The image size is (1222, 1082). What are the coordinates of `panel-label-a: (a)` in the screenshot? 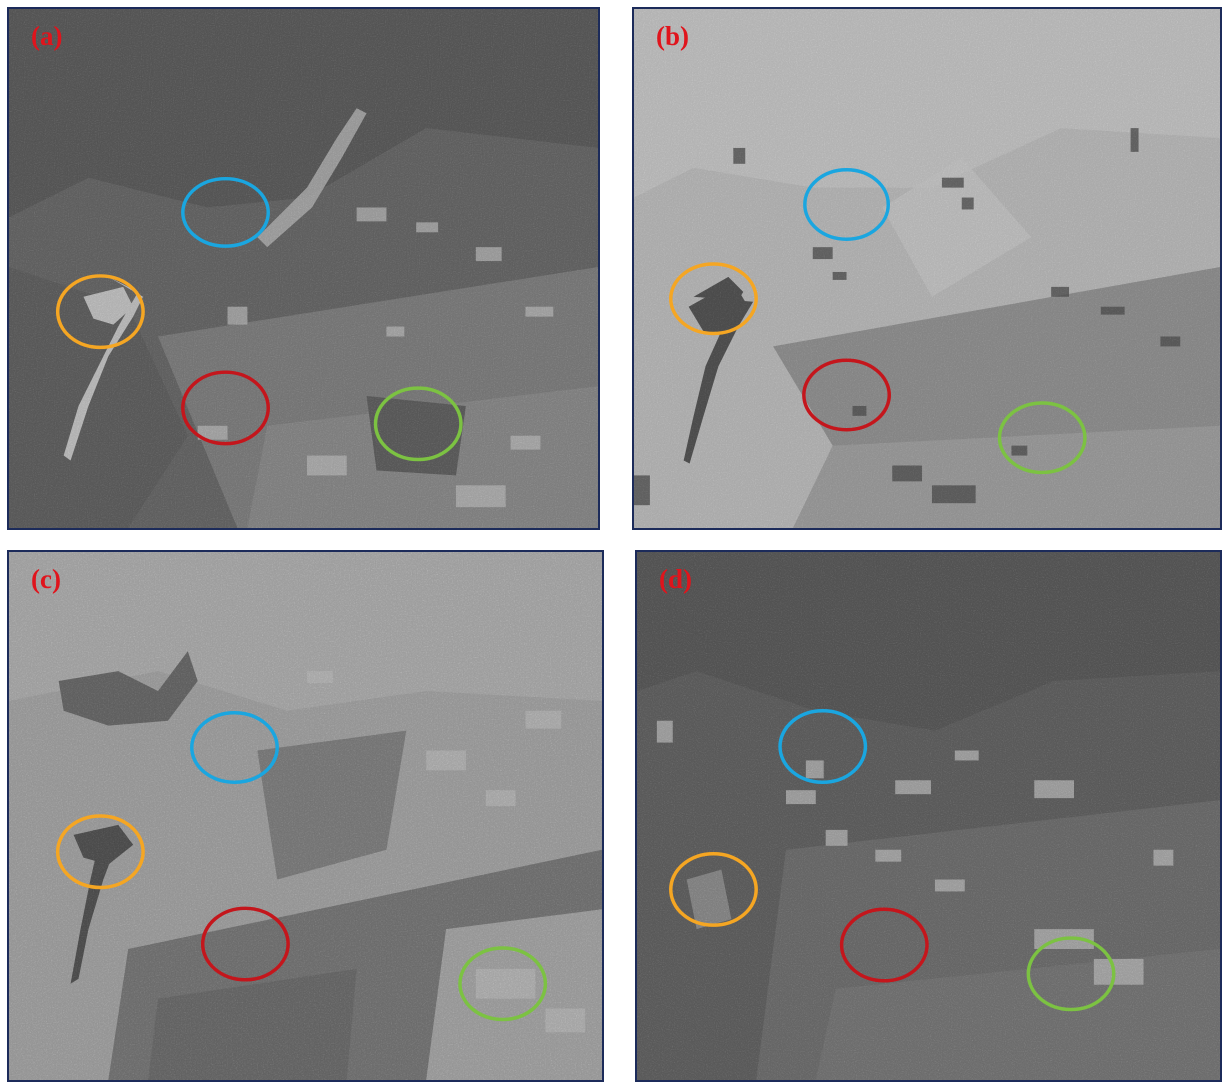 It's located at (47, 36).